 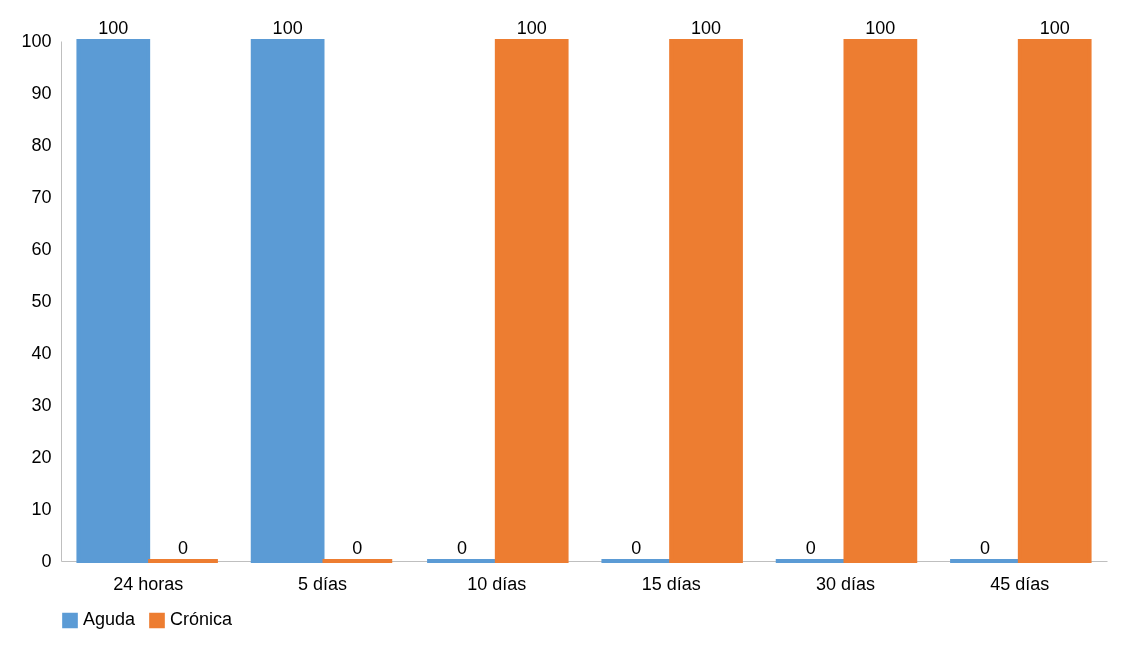 What do you see at coordinates (41, 352) in the screenshot?
I see `y-tick-label: 40` at bounding box center [41, 352].